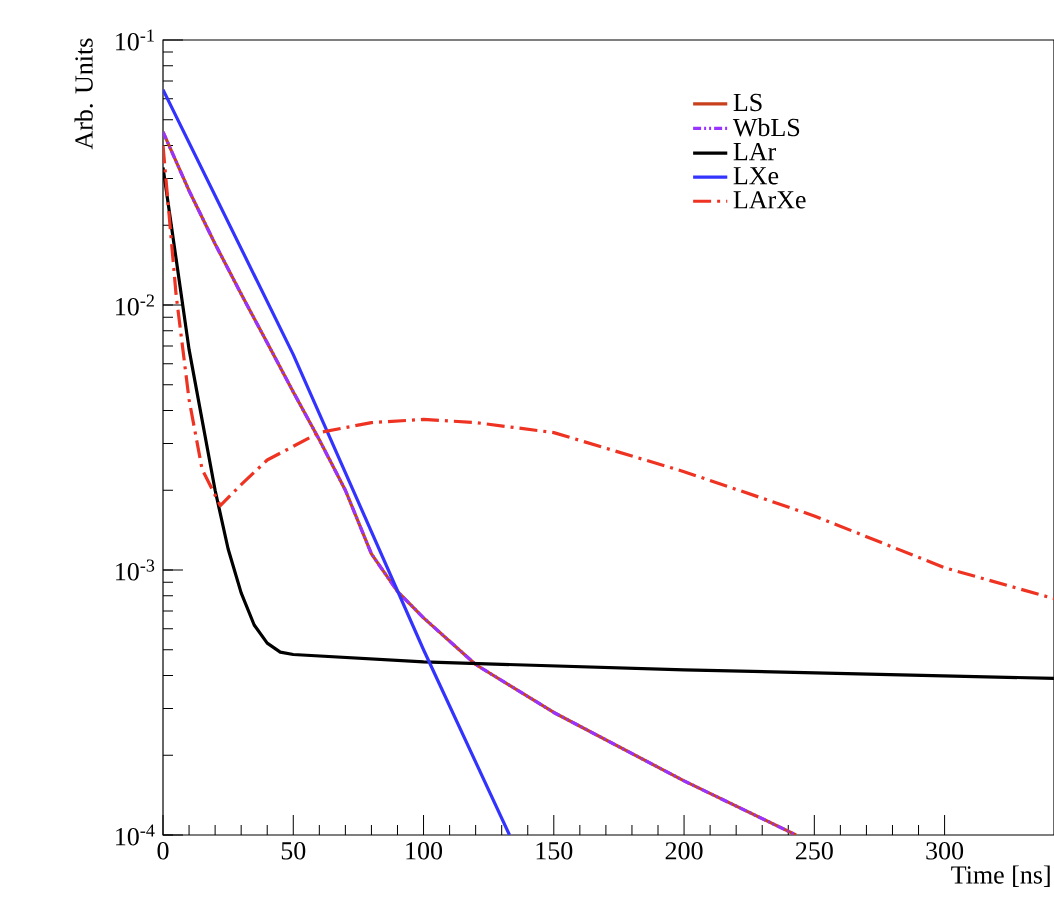  Describe the element at coordinates (945, 851) in the screenshot. I see `x-tick-label: 300` at that location.